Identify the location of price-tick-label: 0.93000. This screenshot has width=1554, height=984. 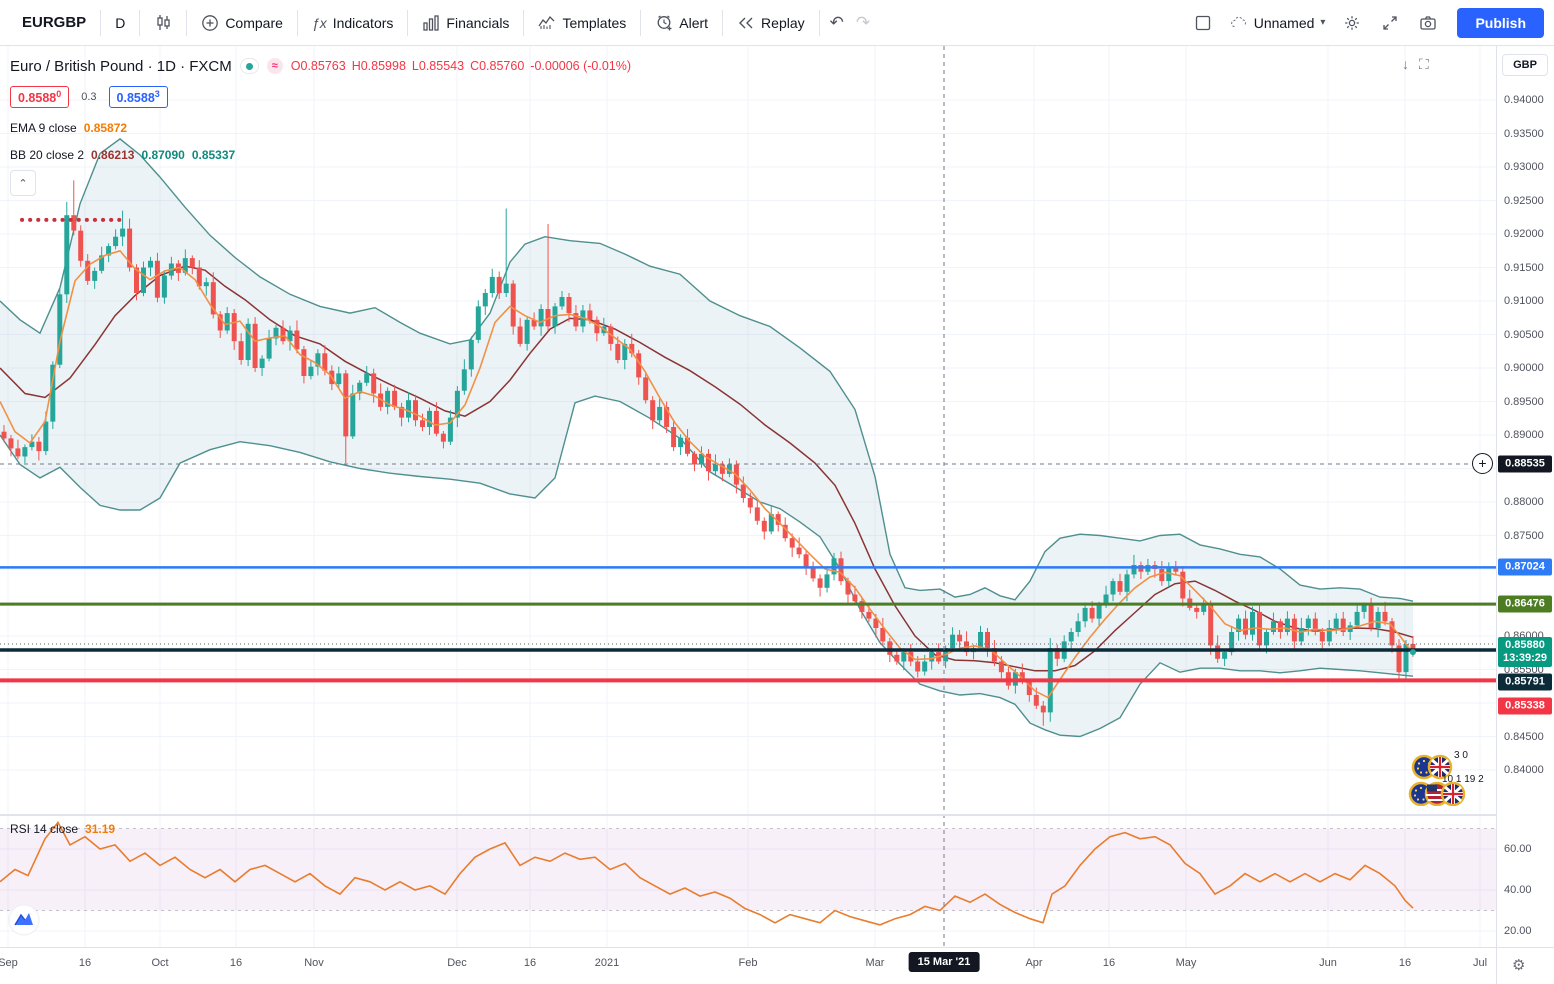
(1524, 167).